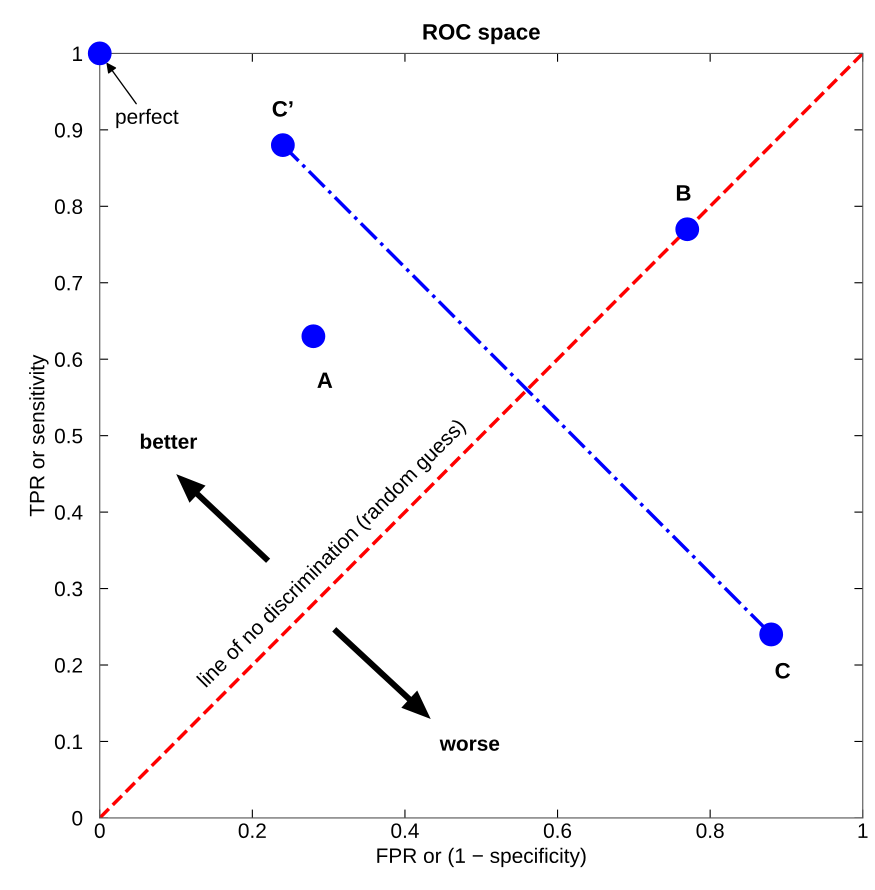 This screenshot has width=875, height=890. What do you see at coordinates (99, 830) in the screenshot?
I see `x-tick-label: 0` at bounding box center [99, 830].